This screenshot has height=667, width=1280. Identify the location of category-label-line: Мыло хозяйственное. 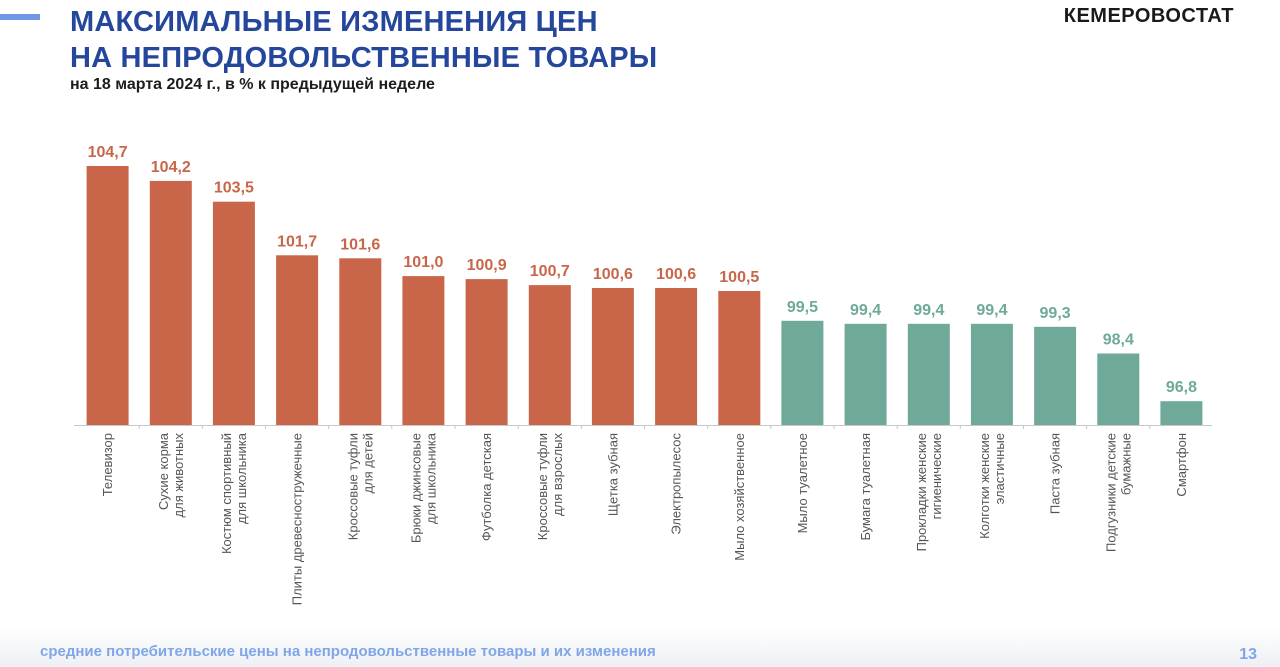
(739, 497).